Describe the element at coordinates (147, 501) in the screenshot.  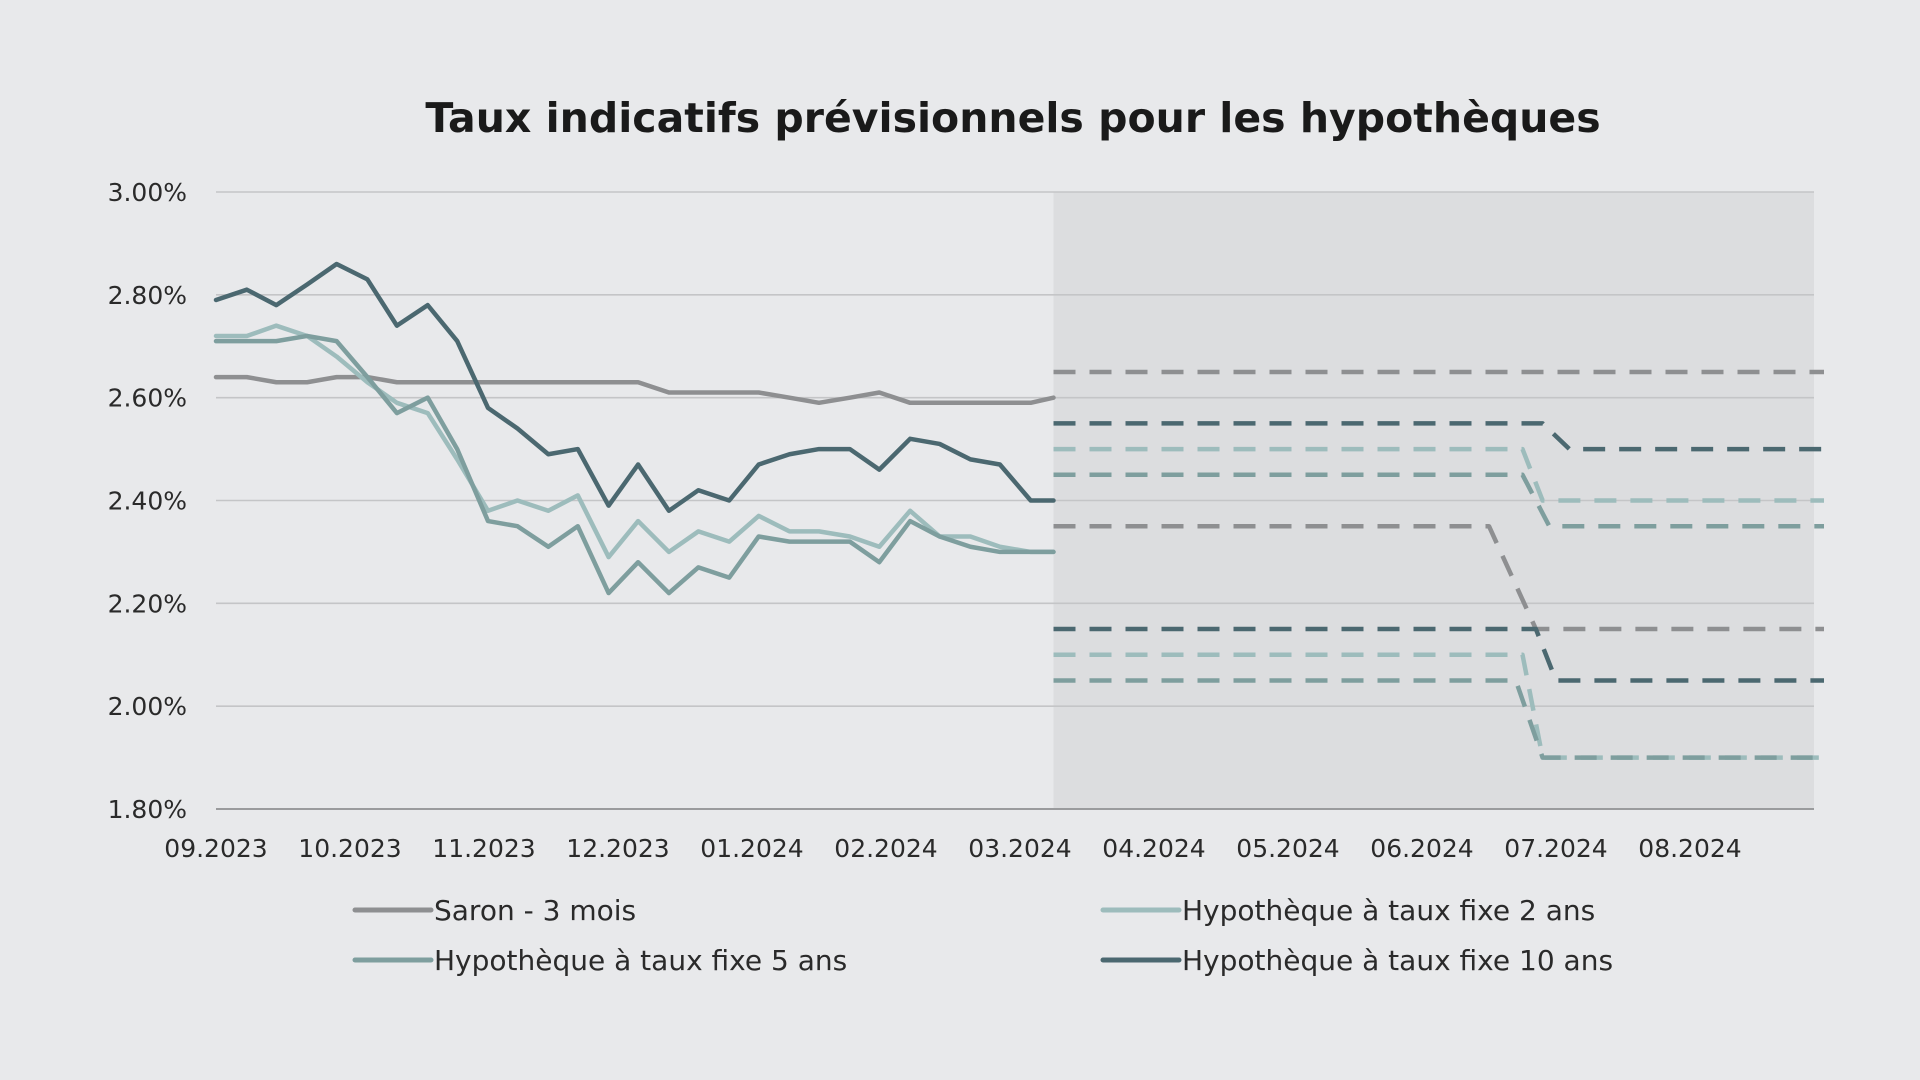
I see `y-tick-label: 2.40%` at that location.